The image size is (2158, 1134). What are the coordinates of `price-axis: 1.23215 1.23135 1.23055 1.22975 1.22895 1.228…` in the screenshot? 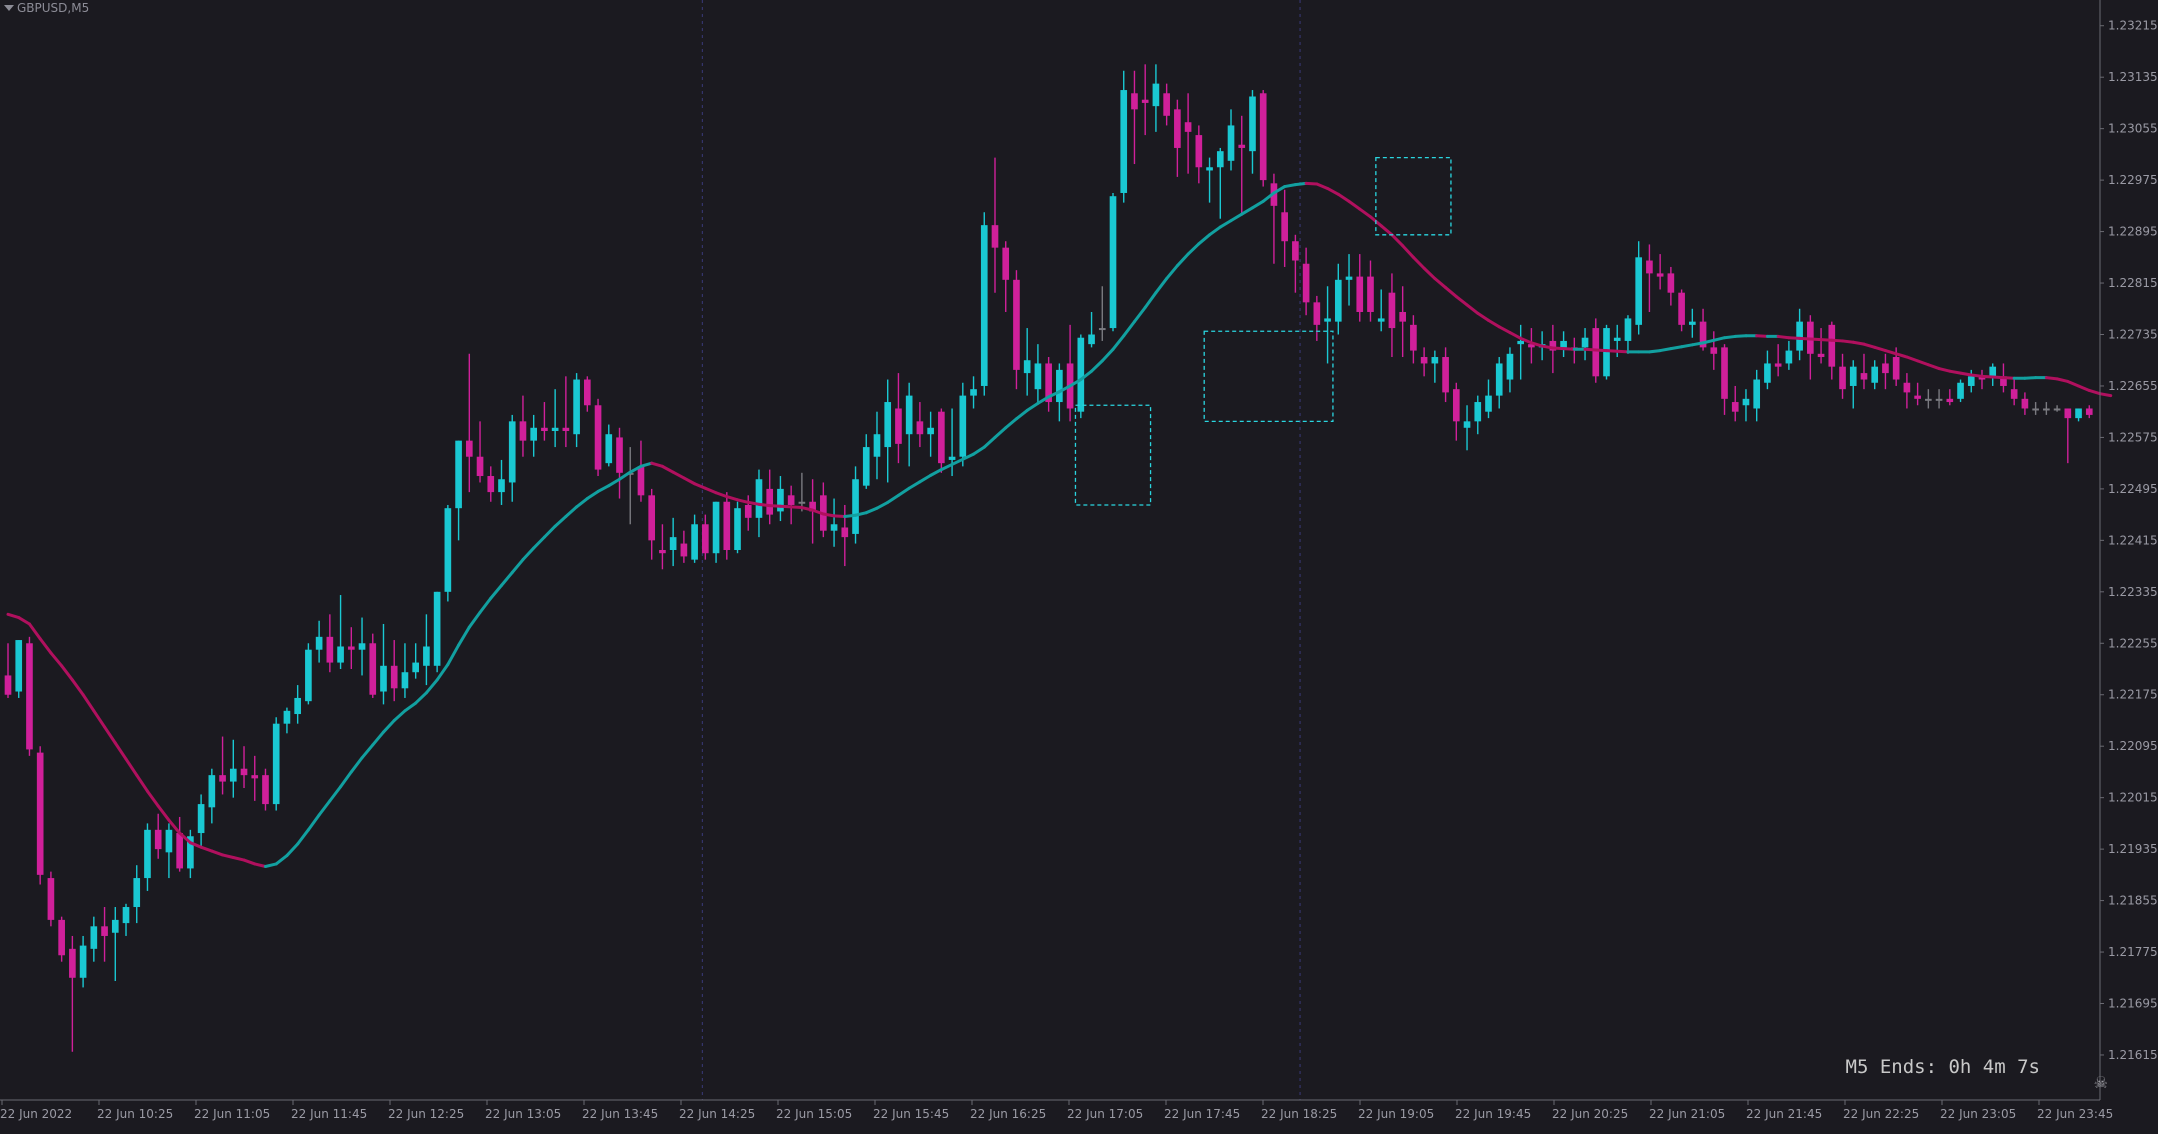 It's located at (2128, 550).